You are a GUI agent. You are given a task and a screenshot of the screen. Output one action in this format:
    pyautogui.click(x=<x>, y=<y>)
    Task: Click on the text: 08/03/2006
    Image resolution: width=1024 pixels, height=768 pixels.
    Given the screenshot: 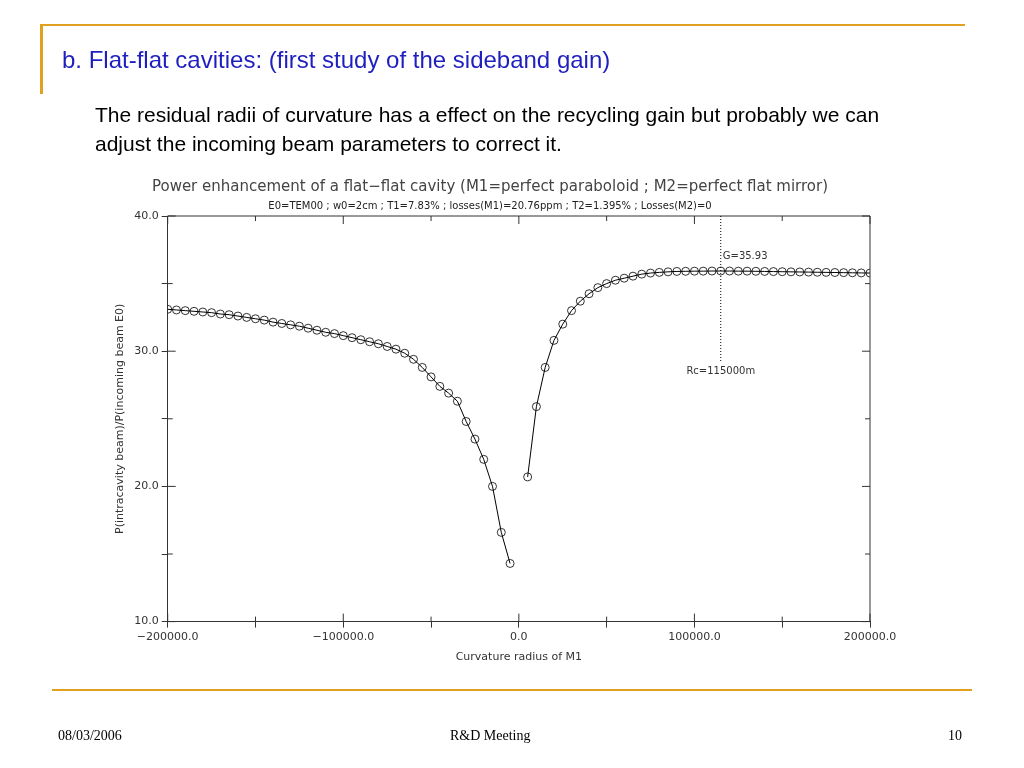 What is the action you would take?
    pyautogui.click(x=90, y=736)
    